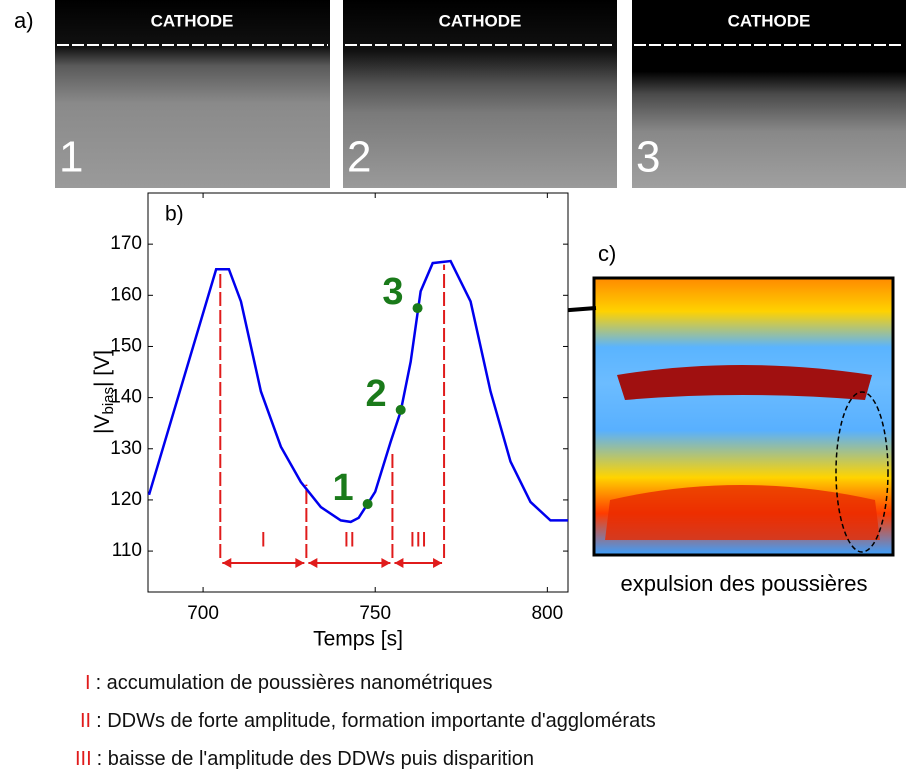 The width and height of the screenshot is (909, 780). I want to click on image-number: 2, so click(359, 157).